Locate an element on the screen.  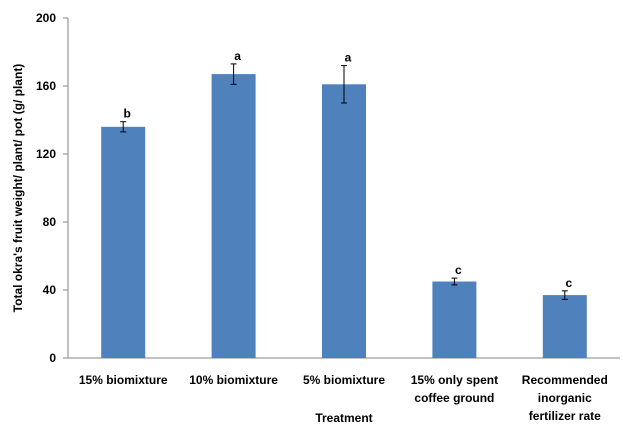
y-tick-labels: 0 40 80 120 160 200 is located at coordinates (46, 188).